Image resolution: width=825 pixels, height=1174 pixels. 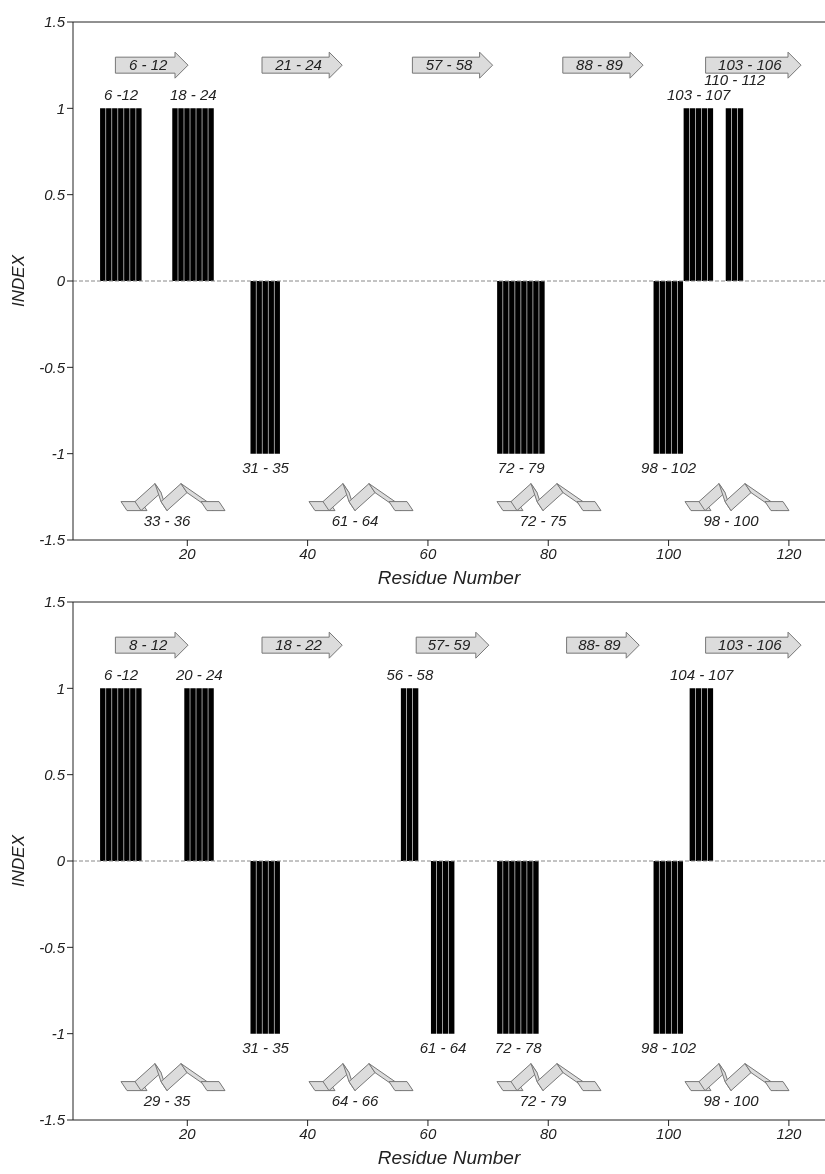 I want to click on annotation: 64 - 66, so click(x=355, y=1101).